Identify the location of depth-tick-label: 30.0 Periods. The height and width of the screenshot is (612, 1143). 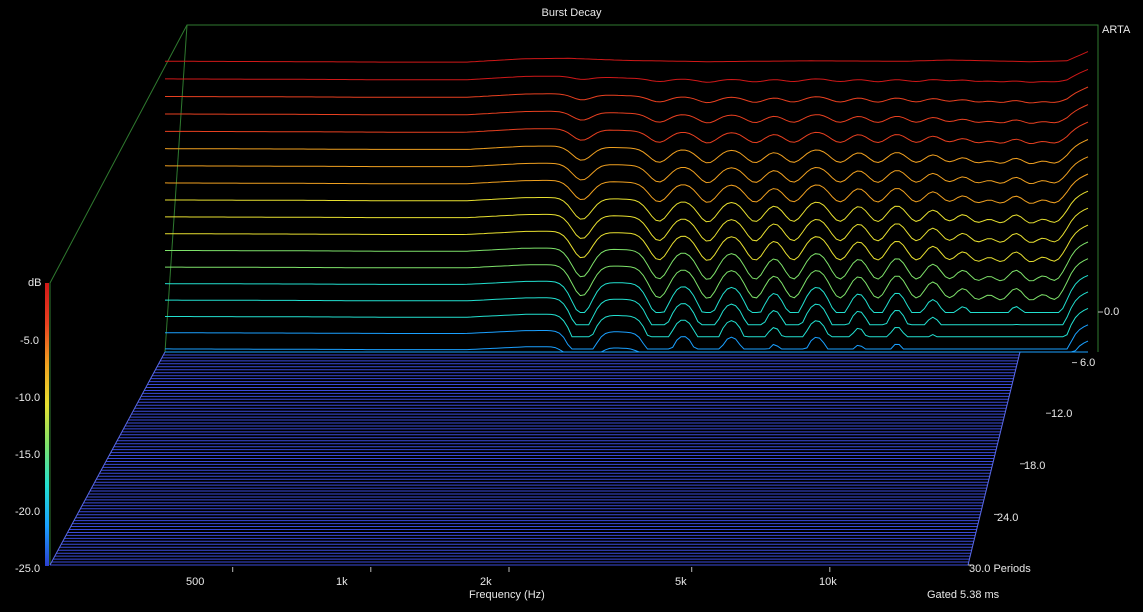
(1000, 569).